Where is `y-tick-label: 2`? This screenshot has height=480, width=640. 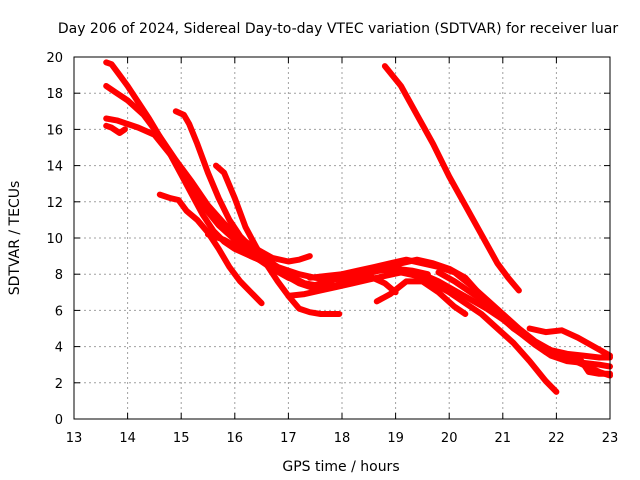 y-tick-label: 2 is located at coordinates (59, 384).